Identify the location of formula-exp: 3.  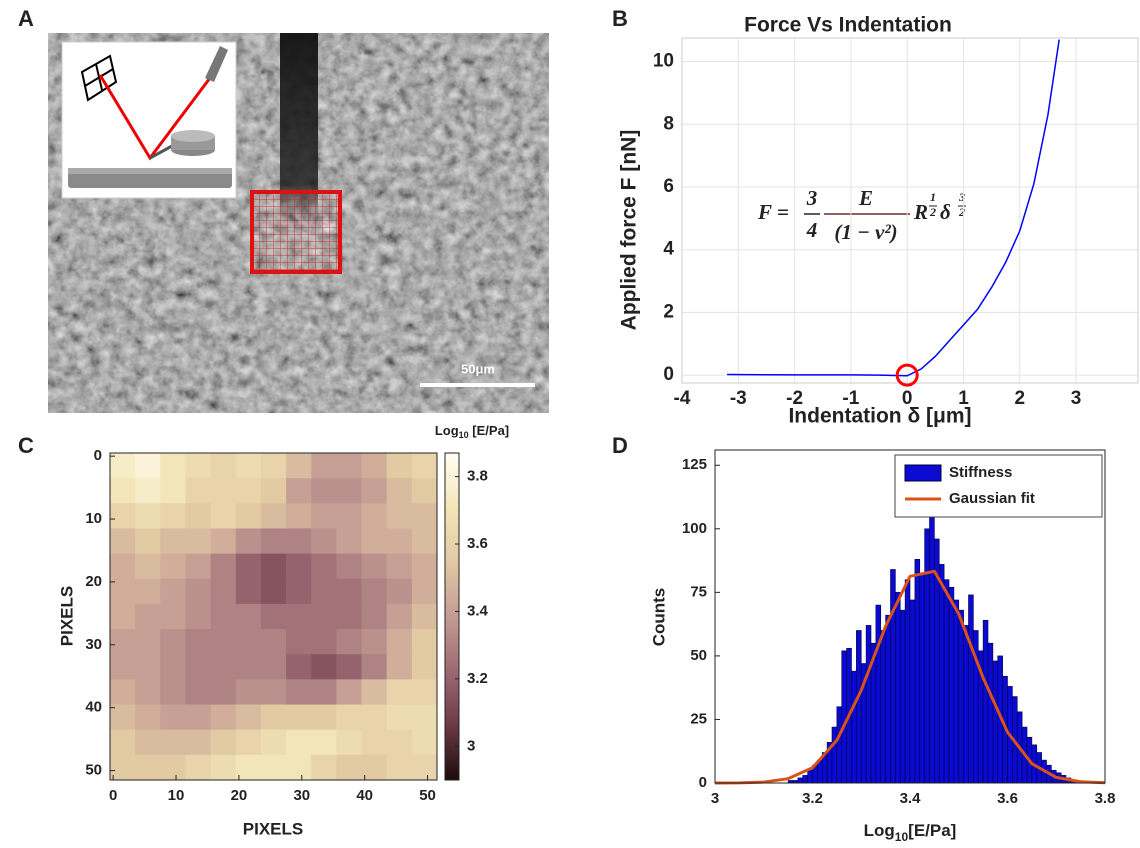
(961, 197).